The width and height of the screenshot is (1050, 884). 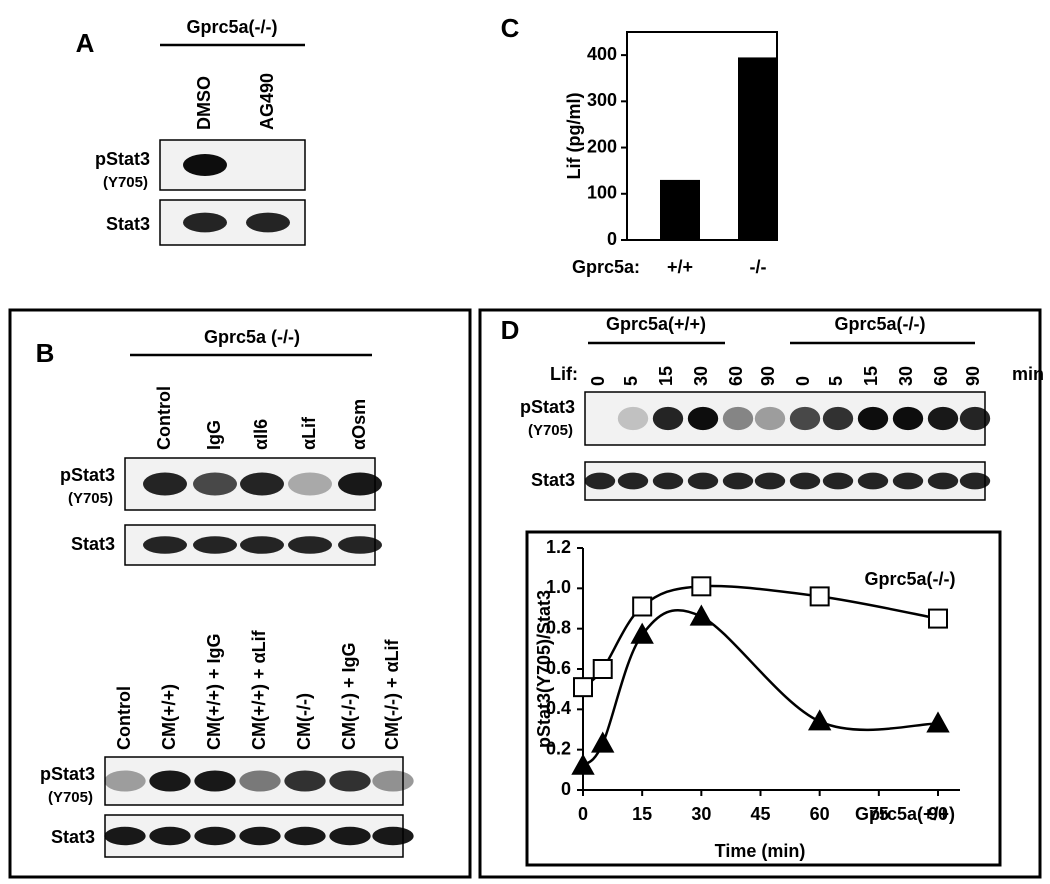 What do you see at coordinates (820, 814) in the screenshot?
I see `x-tick-label: 60` at bounding box center [820, 814].